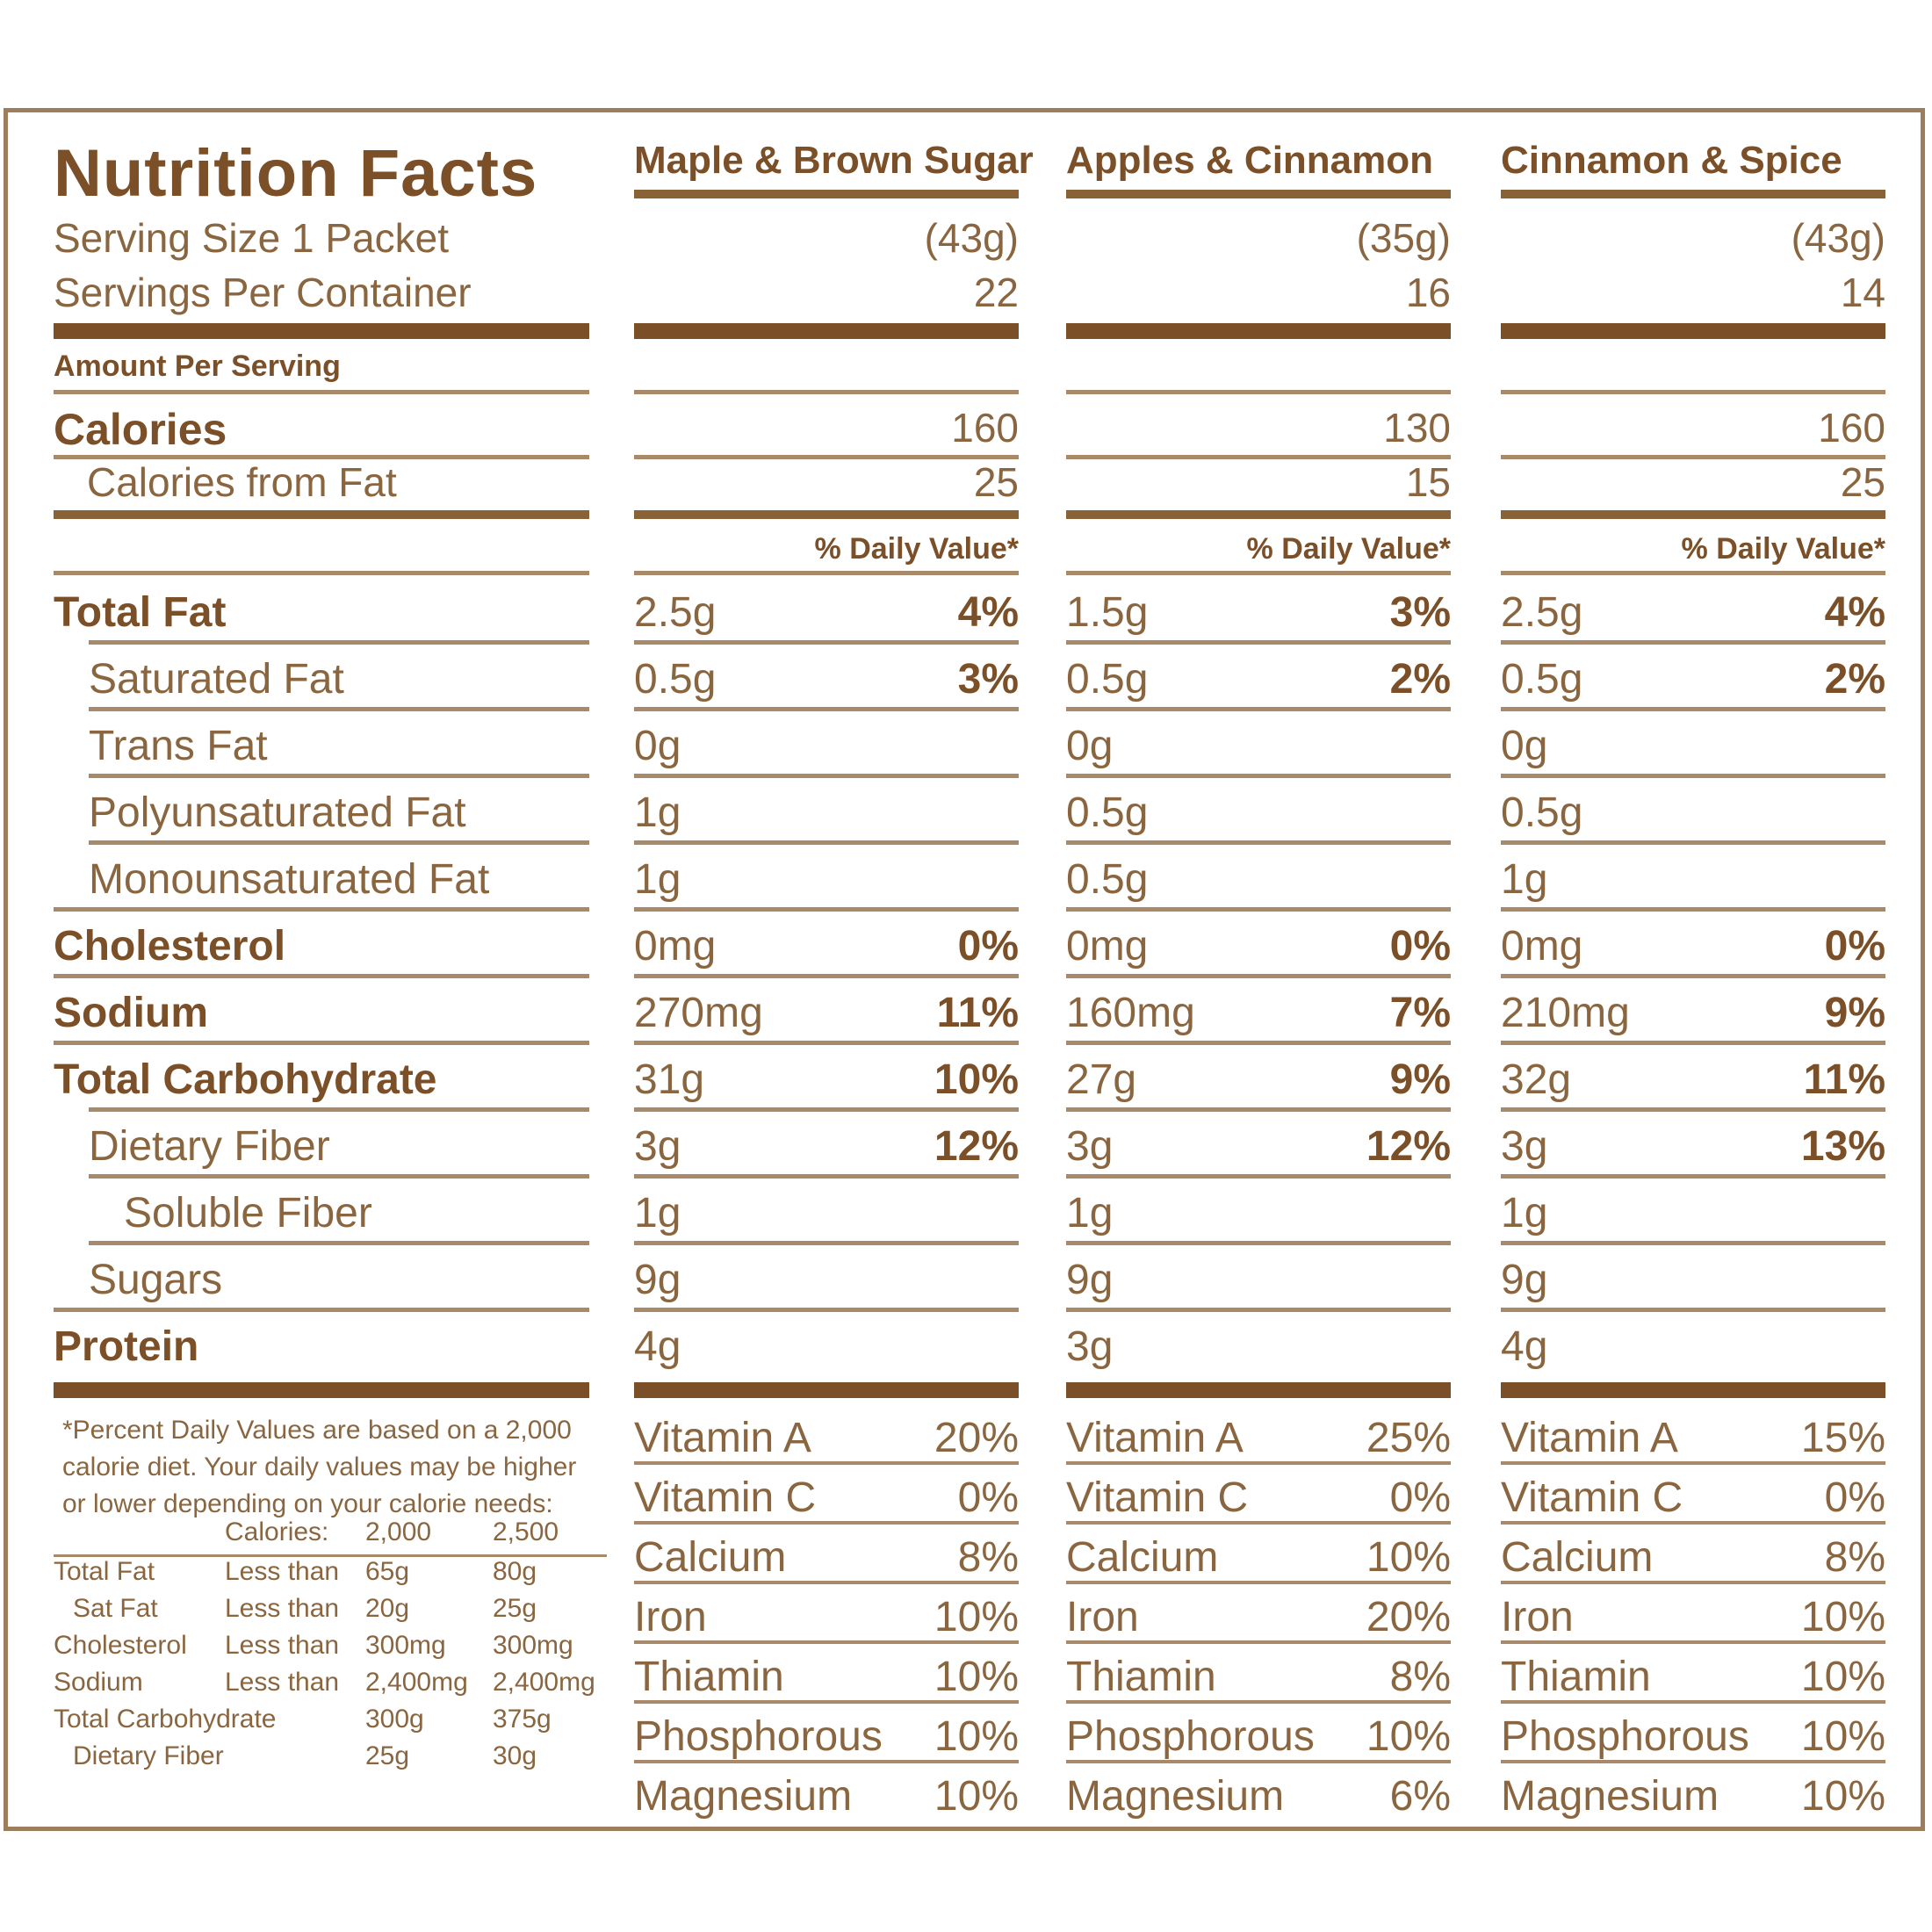  What do you see at coordinates (1693, 1012) in the screenshot?
I see `nutrient-value-row: 210mg 9%` at bounding box center [1693, 1012].